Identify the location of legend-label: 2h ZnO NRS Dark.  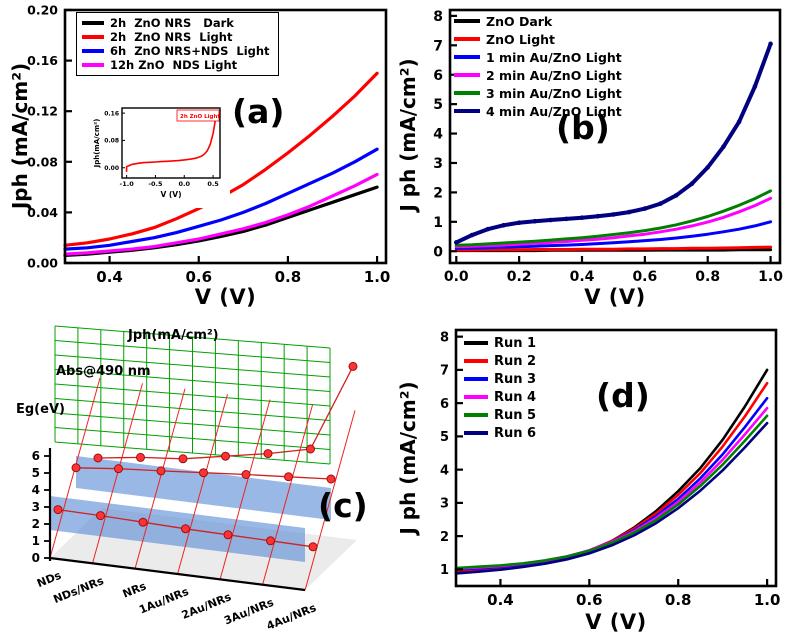
(172, 23).